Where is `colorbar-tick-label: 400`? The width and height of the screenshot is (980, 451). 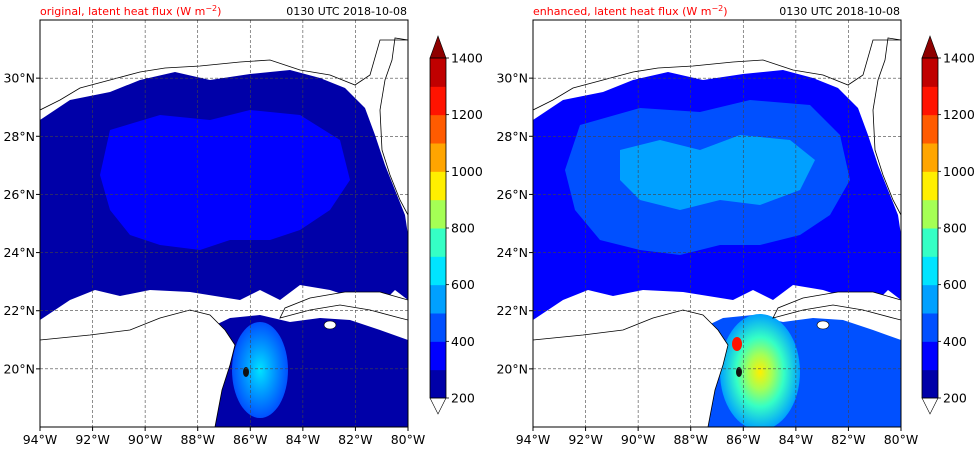 colorbar-tick-label: 400 is located at coordinates (463, 341).